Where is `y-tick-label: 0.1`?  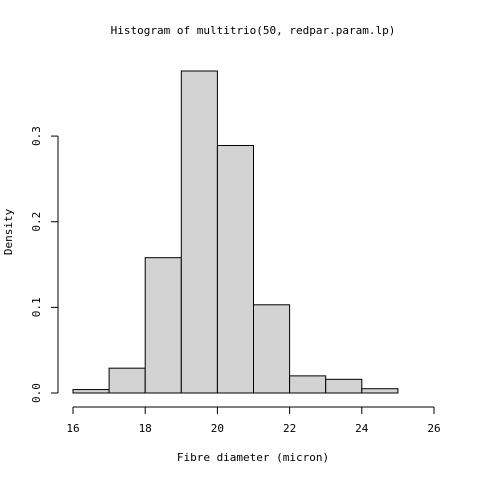
y-tick-label: 0.1 is located at coordinates (36, 307).